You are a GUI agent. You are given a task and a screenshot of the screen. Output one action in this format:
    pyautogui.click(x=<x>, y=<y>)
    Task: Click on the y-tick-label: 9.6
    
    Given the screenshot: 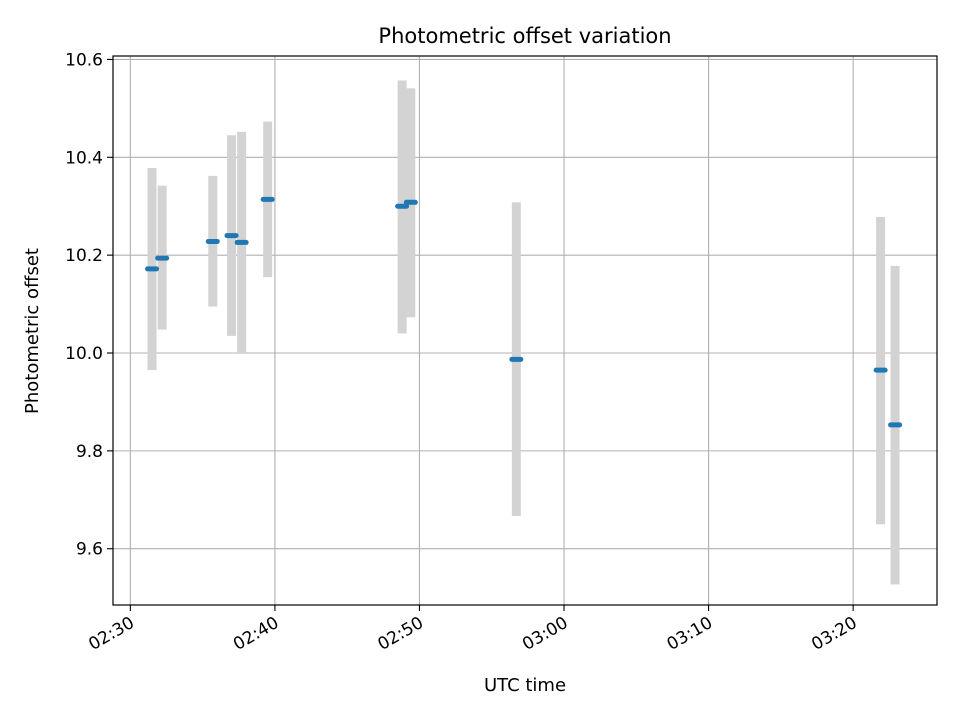 What is the action you would take?
    pyautogui.click(x=89, y=550)
    